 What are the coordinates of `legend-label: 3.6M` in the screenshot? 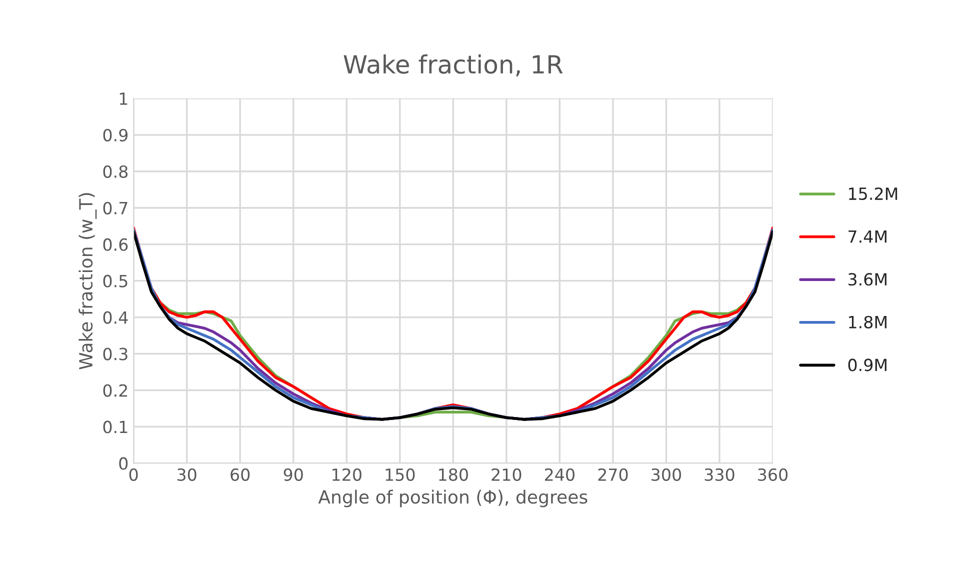 It's located at (867, 279).